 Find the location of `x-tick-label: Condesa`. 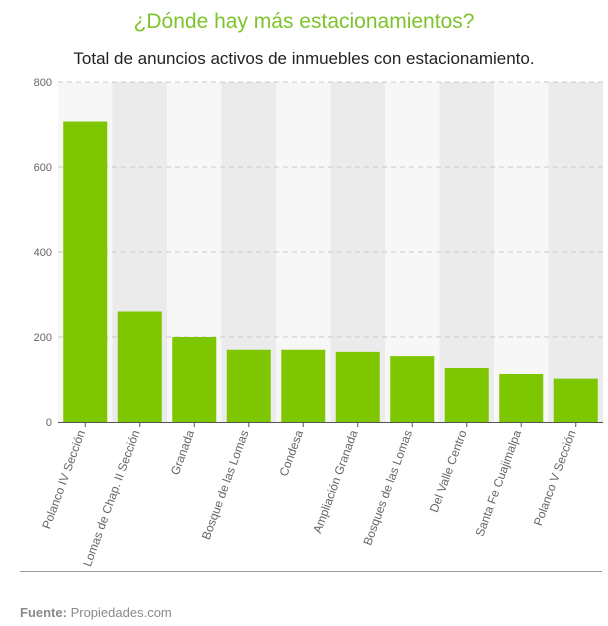

x-tick-label: Condesa is located at coordinates (291, 453).